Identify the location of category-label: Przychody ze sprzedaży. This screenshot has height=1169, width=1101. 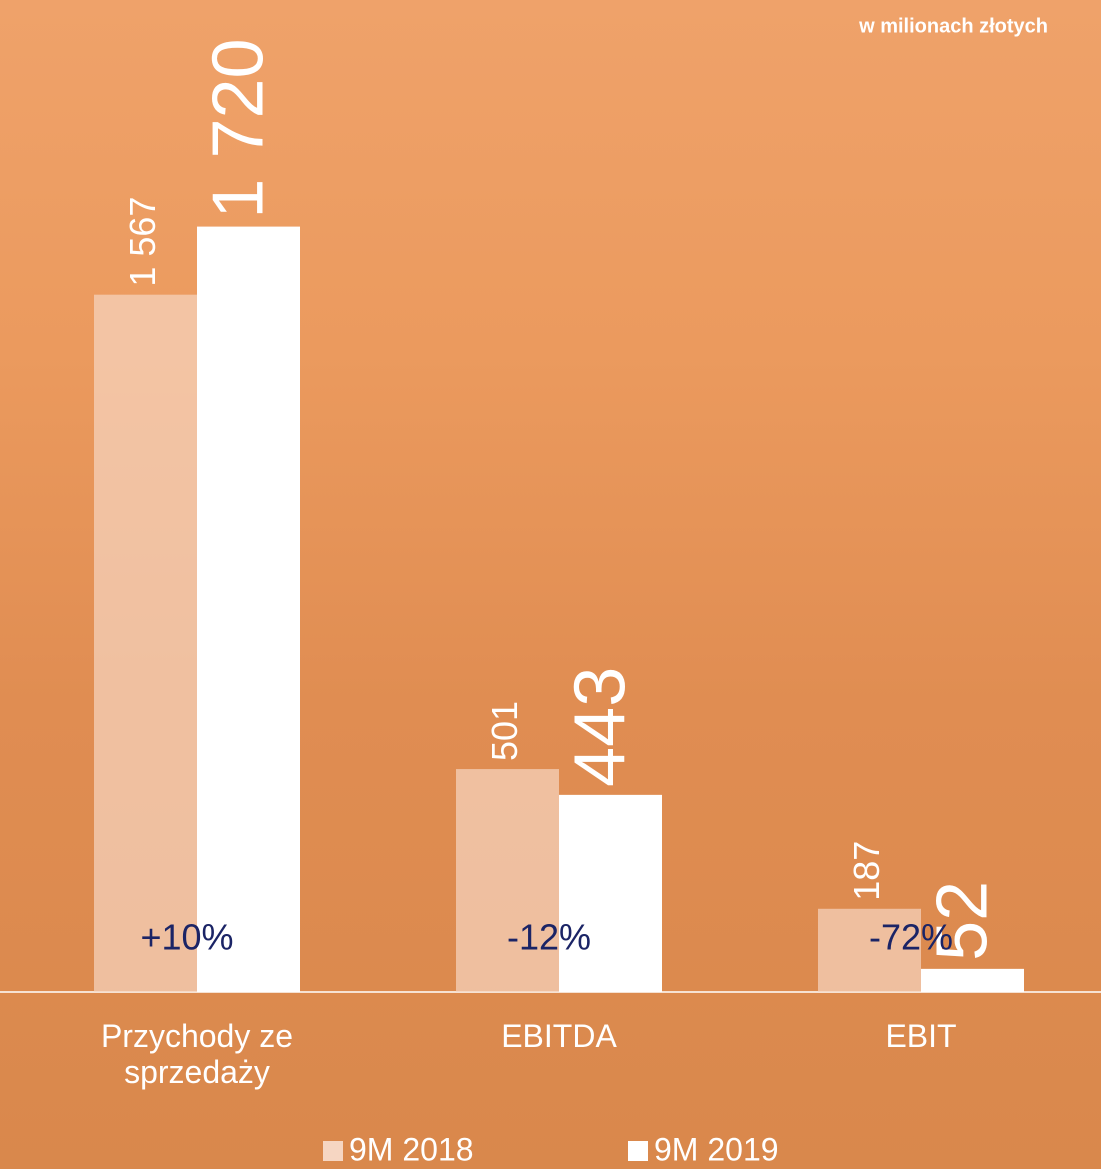
(197, 1054).